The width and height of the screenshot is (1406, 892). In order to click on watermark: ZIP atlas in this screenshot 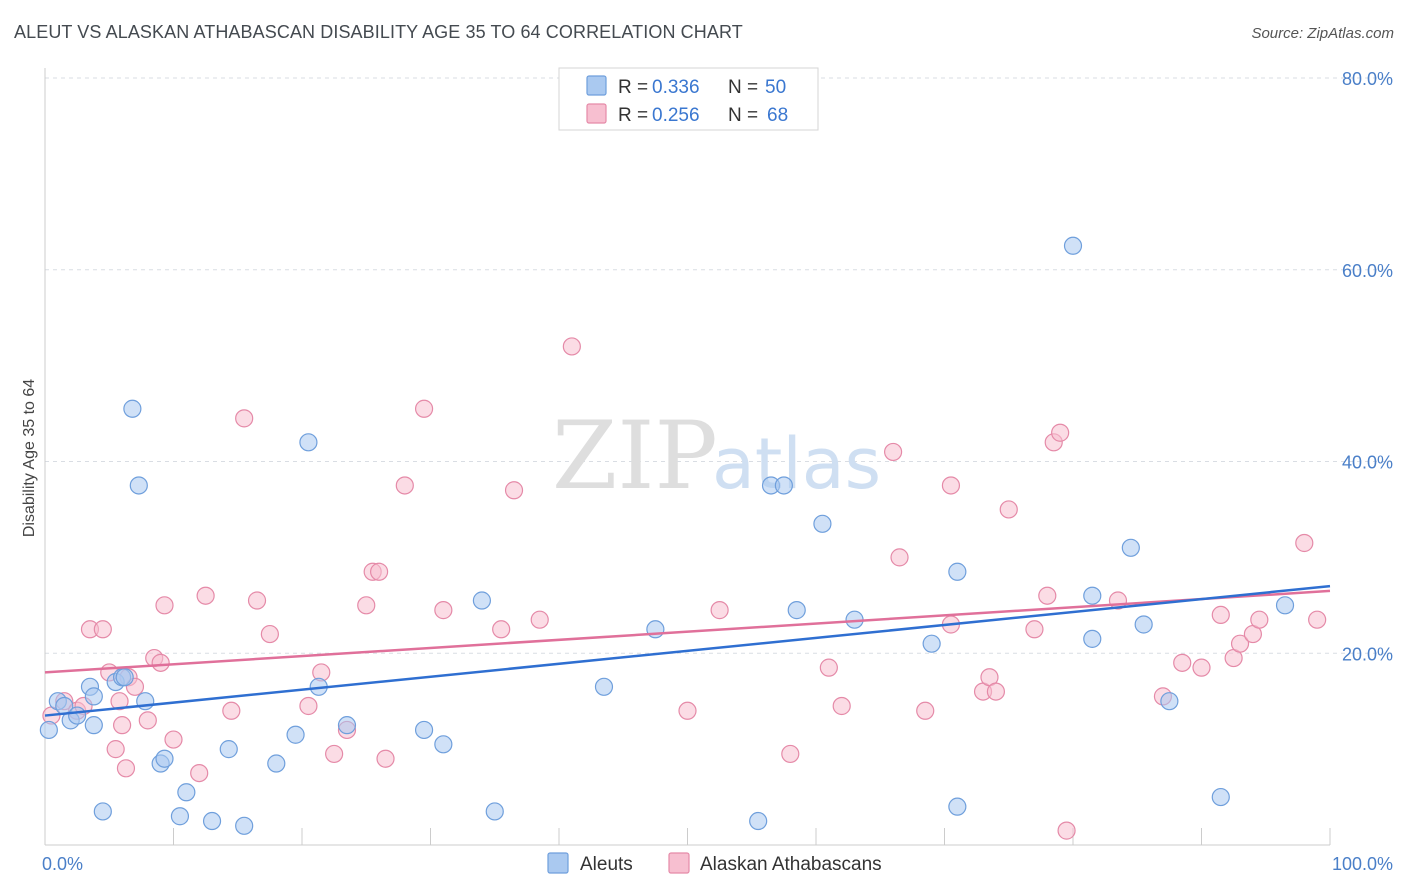, I will do `click(716, 456)`.